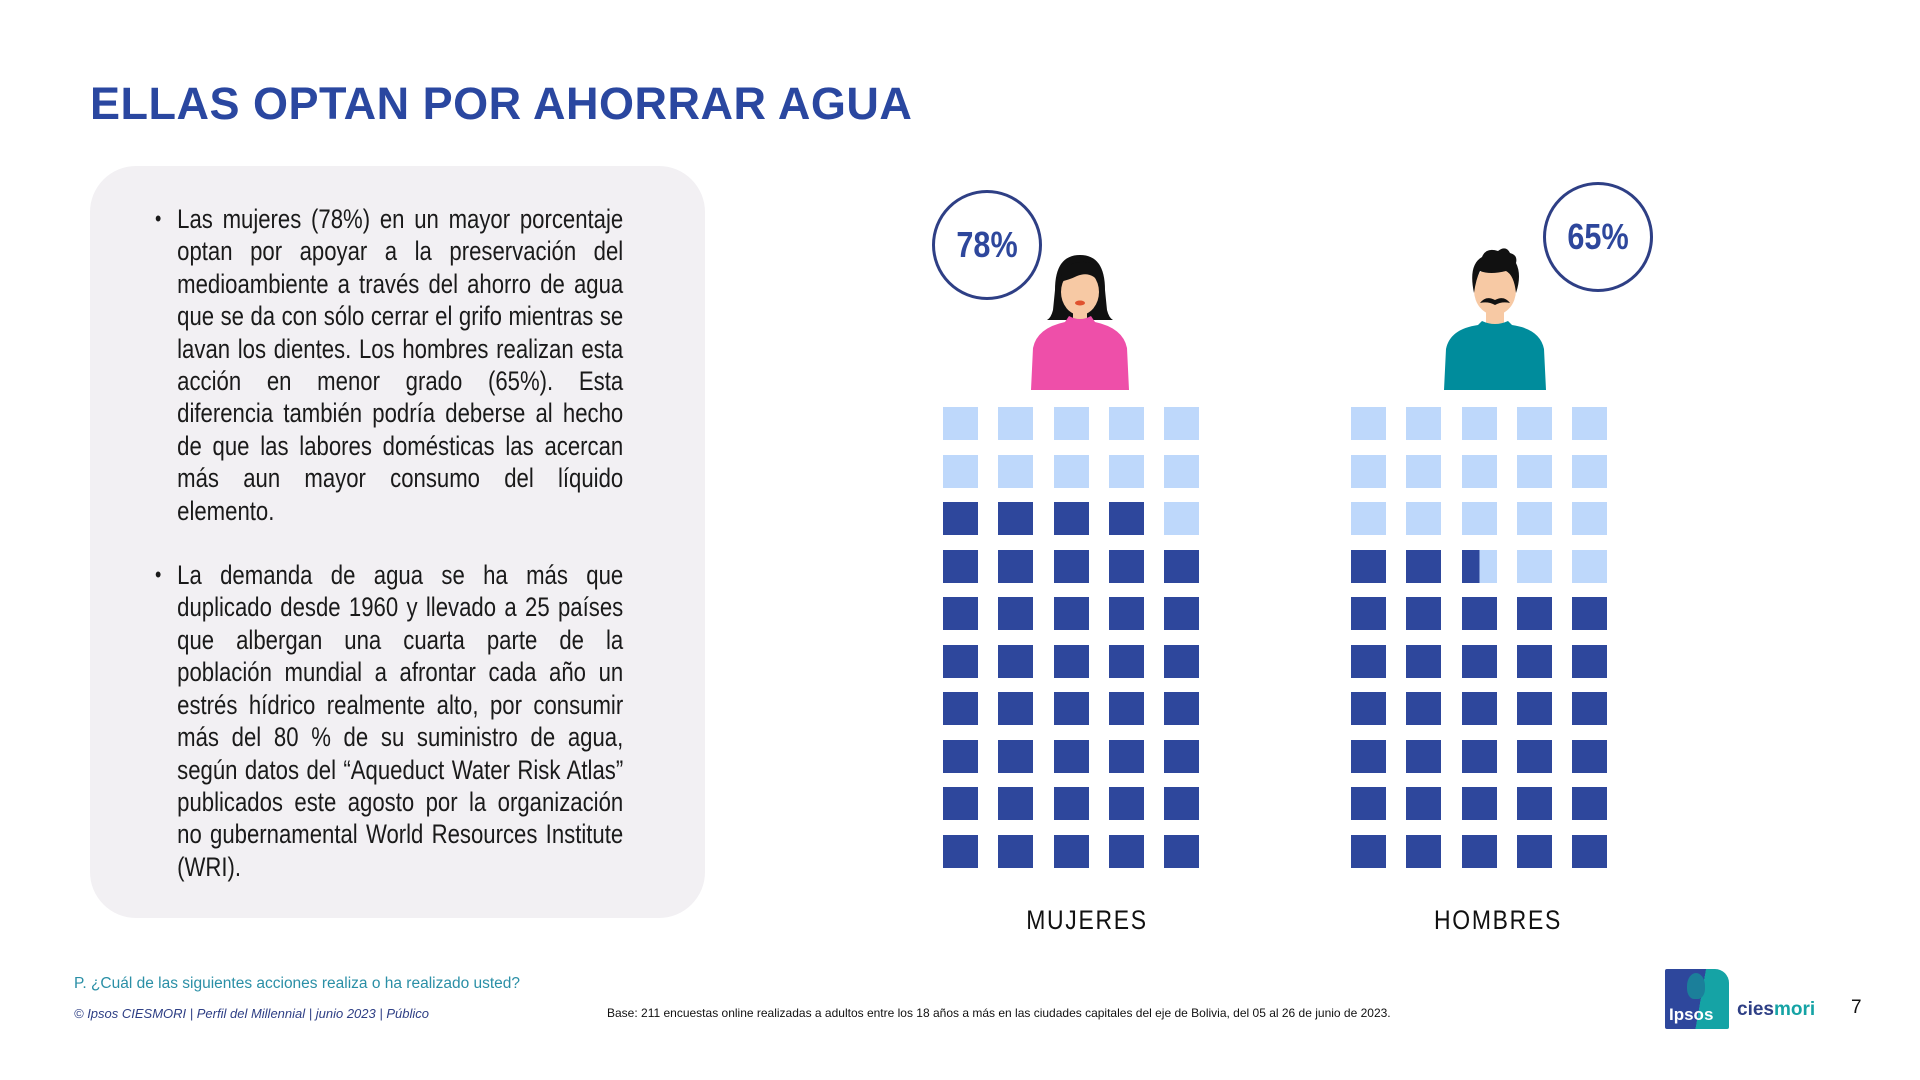 The height and width of the screenshot is (1080, 1920). I want to click on waffle-cell-partial, so click(1479, 566).